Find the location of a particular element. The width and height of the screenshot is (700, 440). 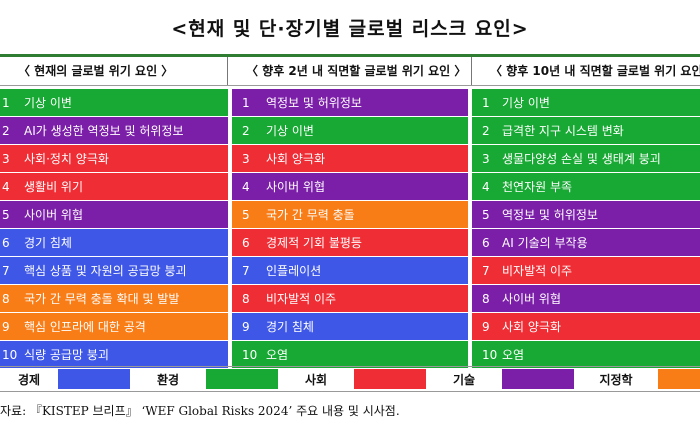

risk-cell-2-years: 5 국가 간 무력 충돌 is located at coordinates (350, 214).